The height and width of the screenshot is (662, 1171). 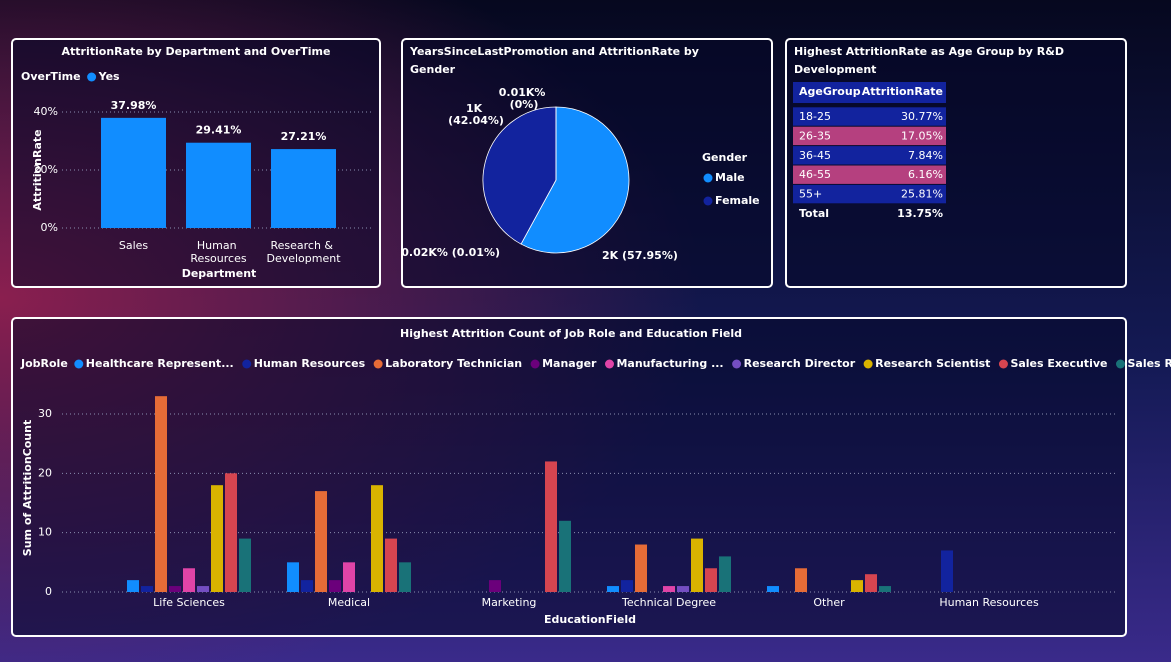 What do you see at coordinates (1058, 363) in the screenshot?
I see `legend-label: Sales Executive` at bounding box center [1058, 363].